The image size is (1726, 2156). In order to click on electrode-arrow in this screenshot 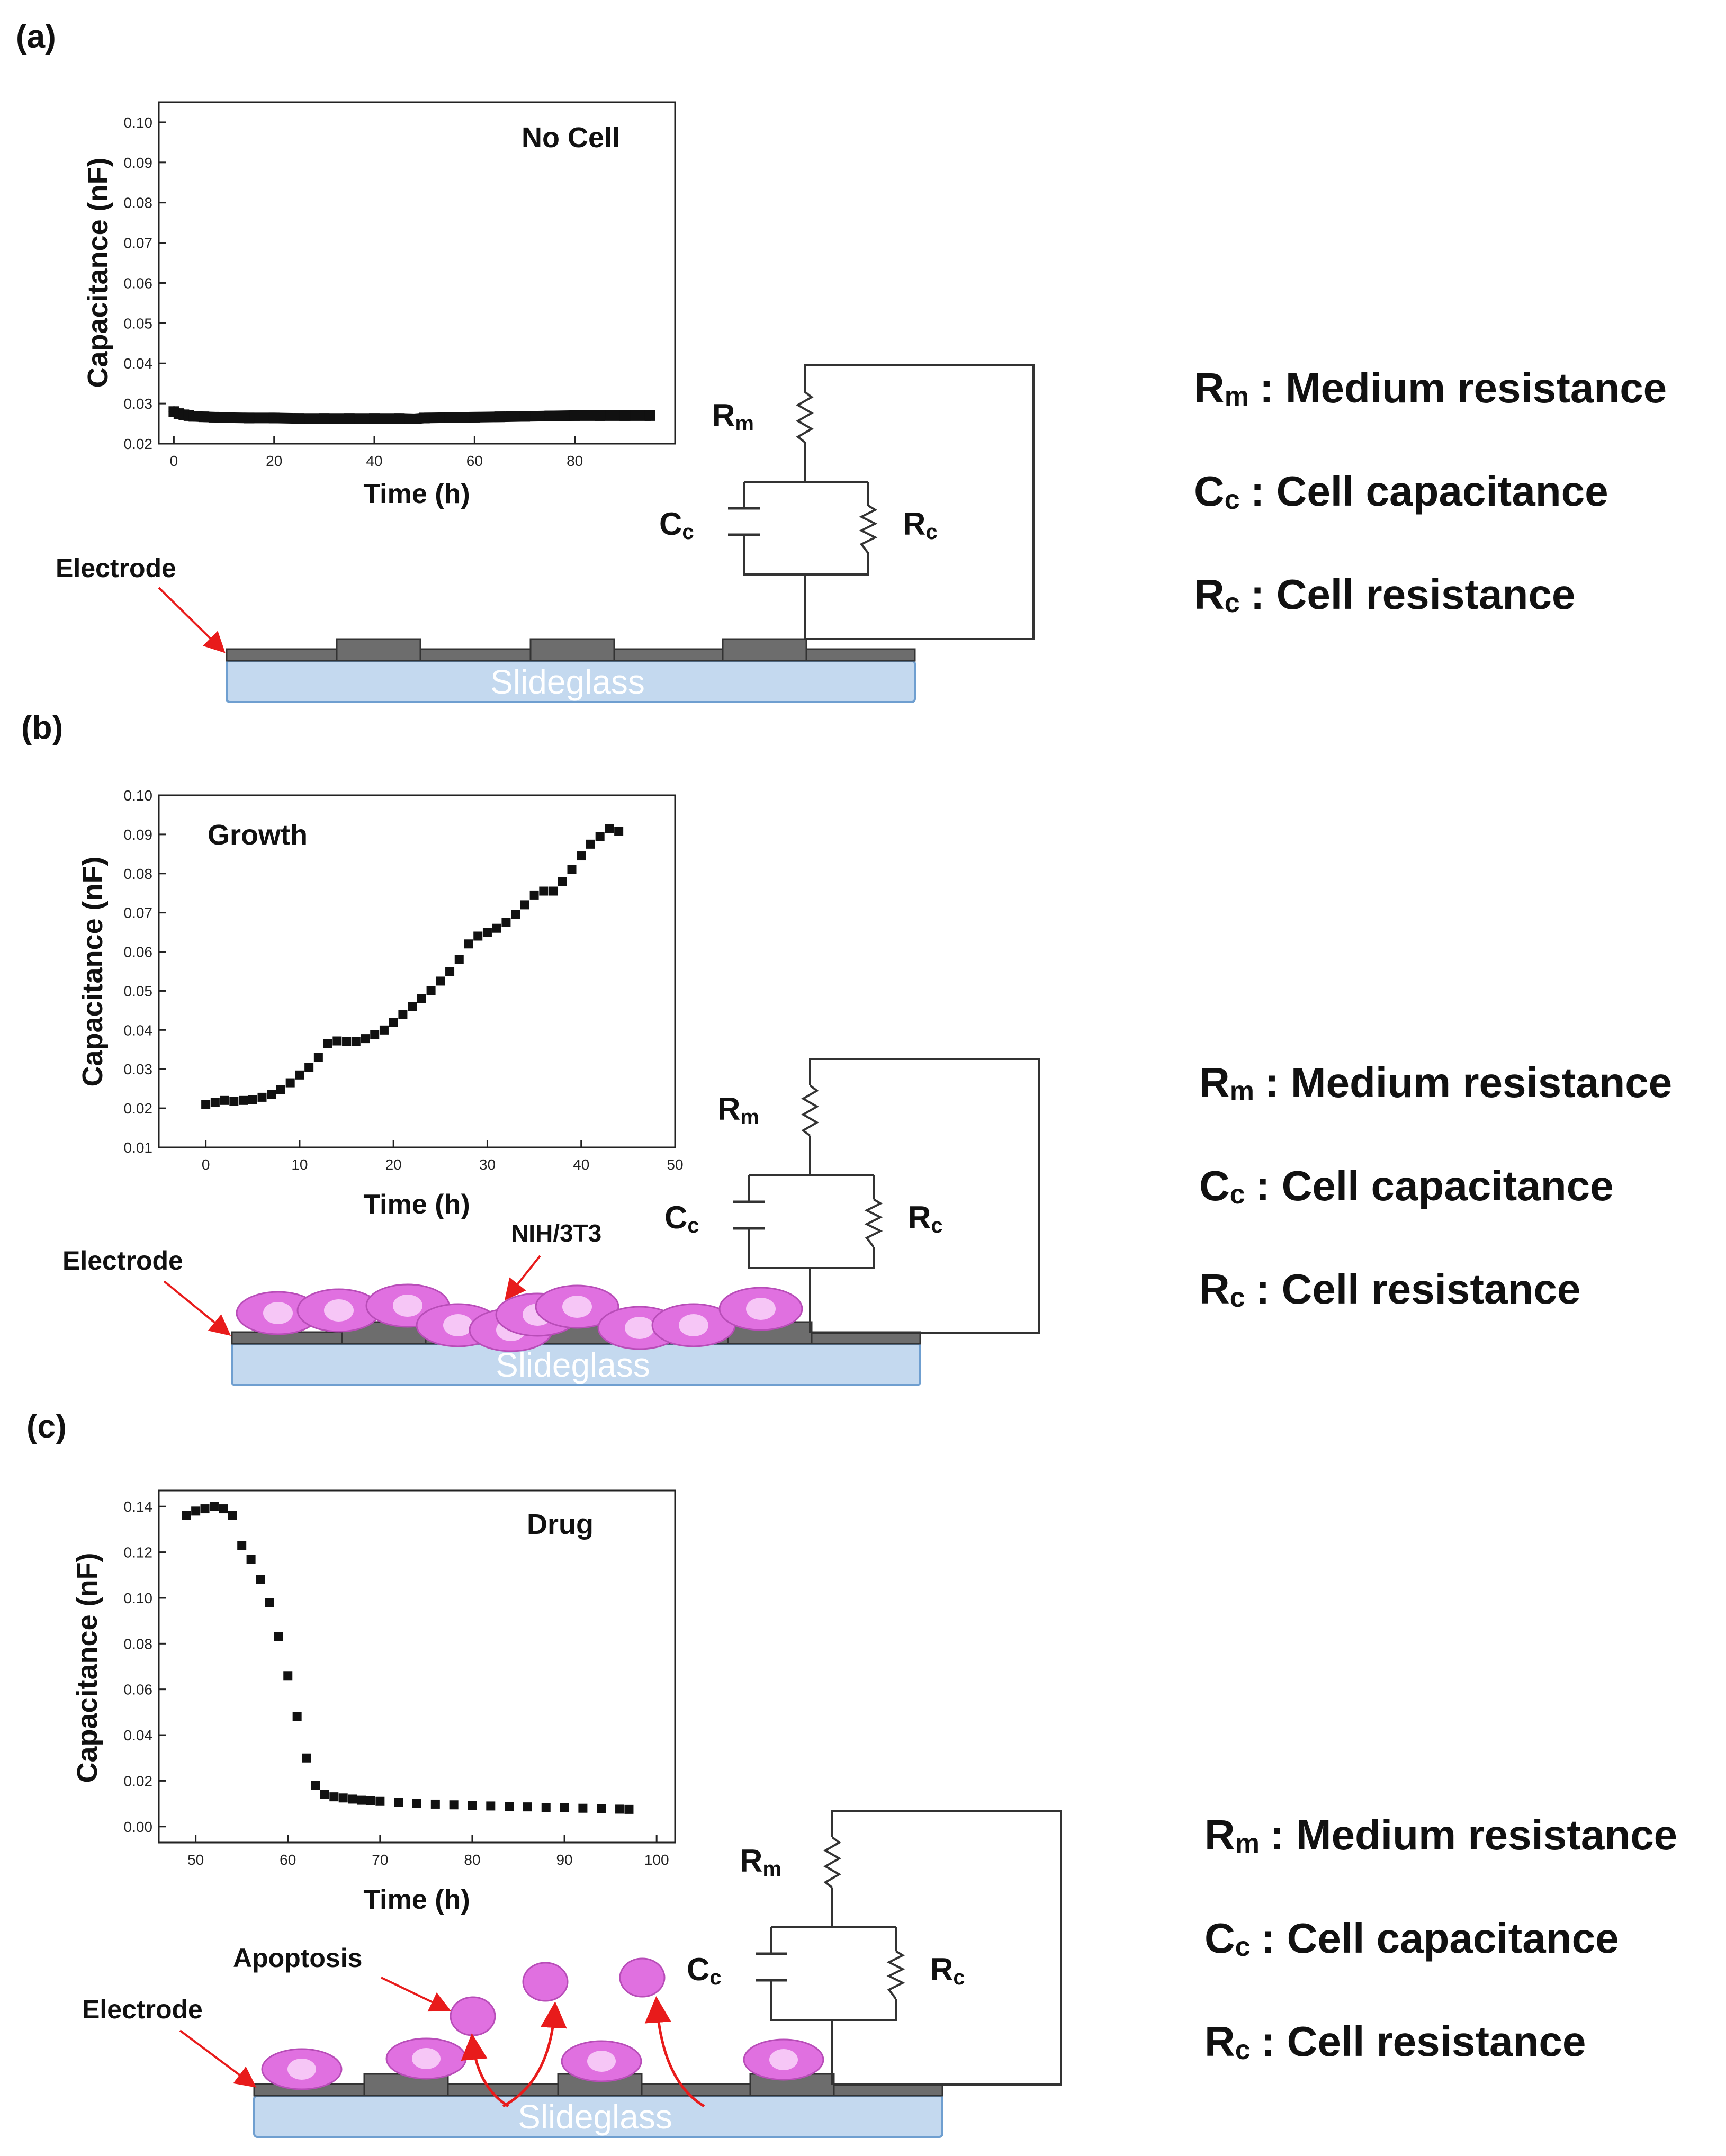, I will do `click(218, 2058)`.